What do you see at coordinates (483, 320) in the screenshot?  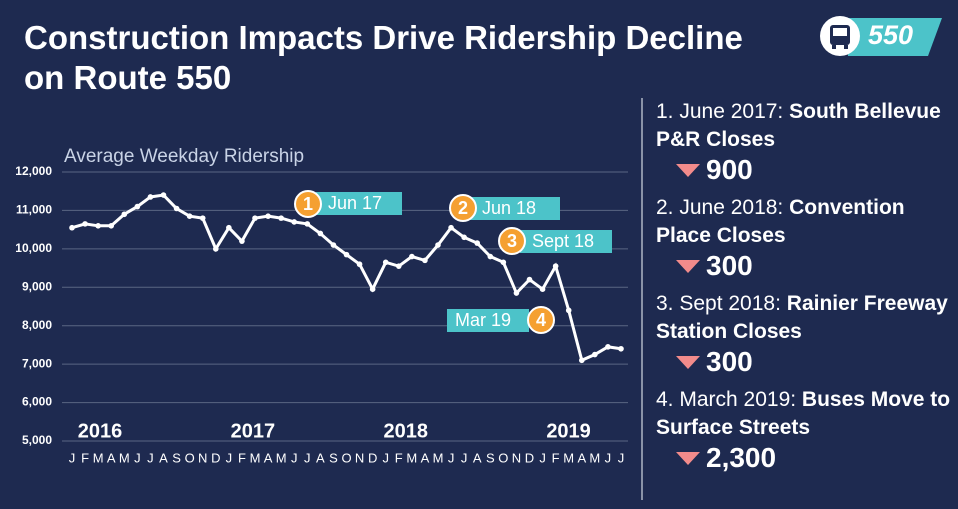 I see `callout-label: Mar 19` at bounding box center [483, 320].